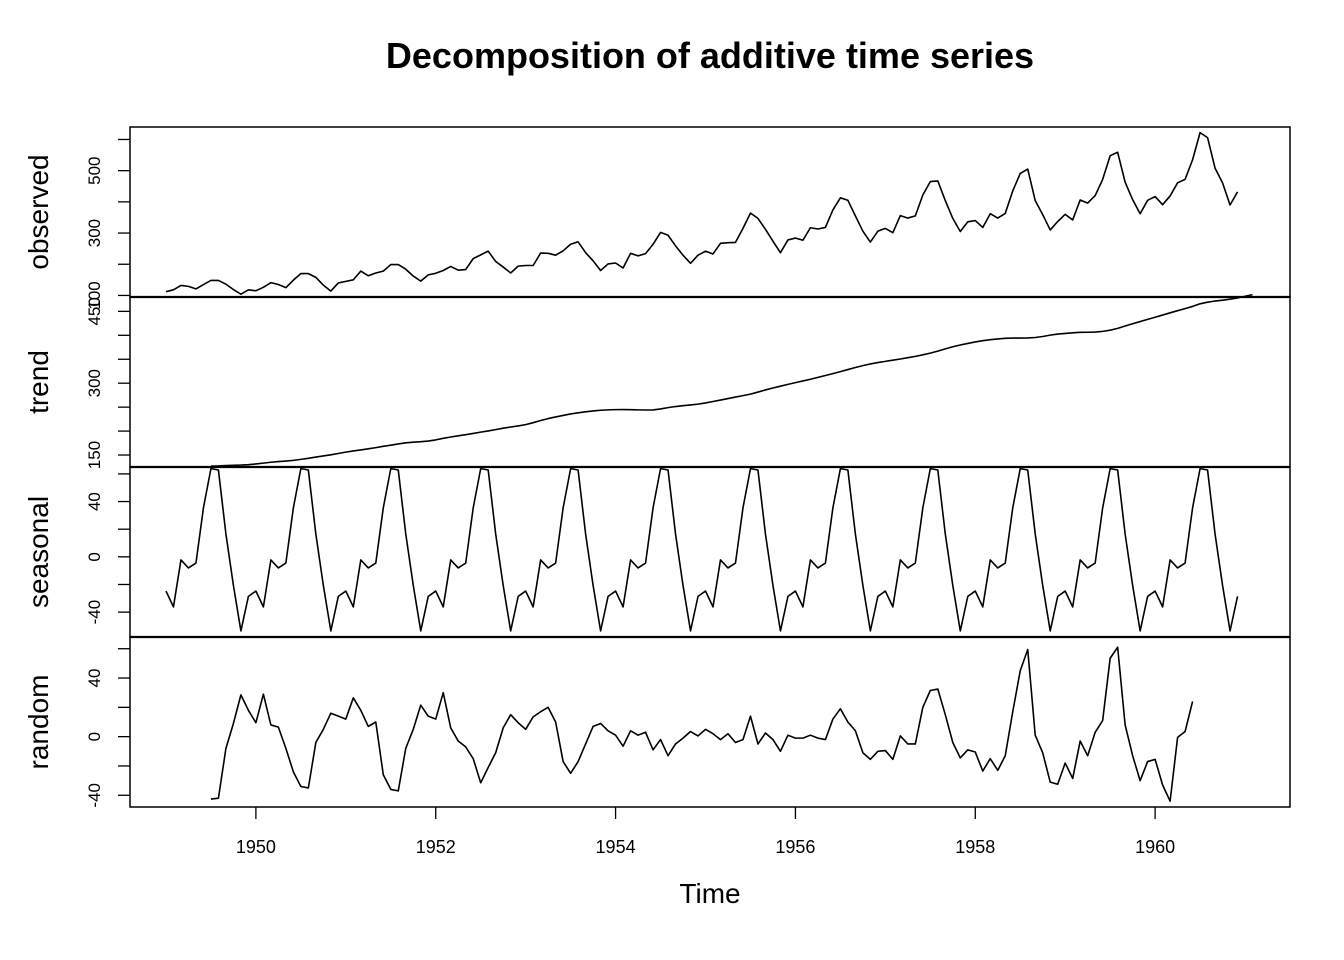 The height and width of the screenshot is (960, 1344). What do you see at coordinates (94, 311) in the screenshot?
I see `y-tick-label-trend: 450` at bounding box center [94, 311].